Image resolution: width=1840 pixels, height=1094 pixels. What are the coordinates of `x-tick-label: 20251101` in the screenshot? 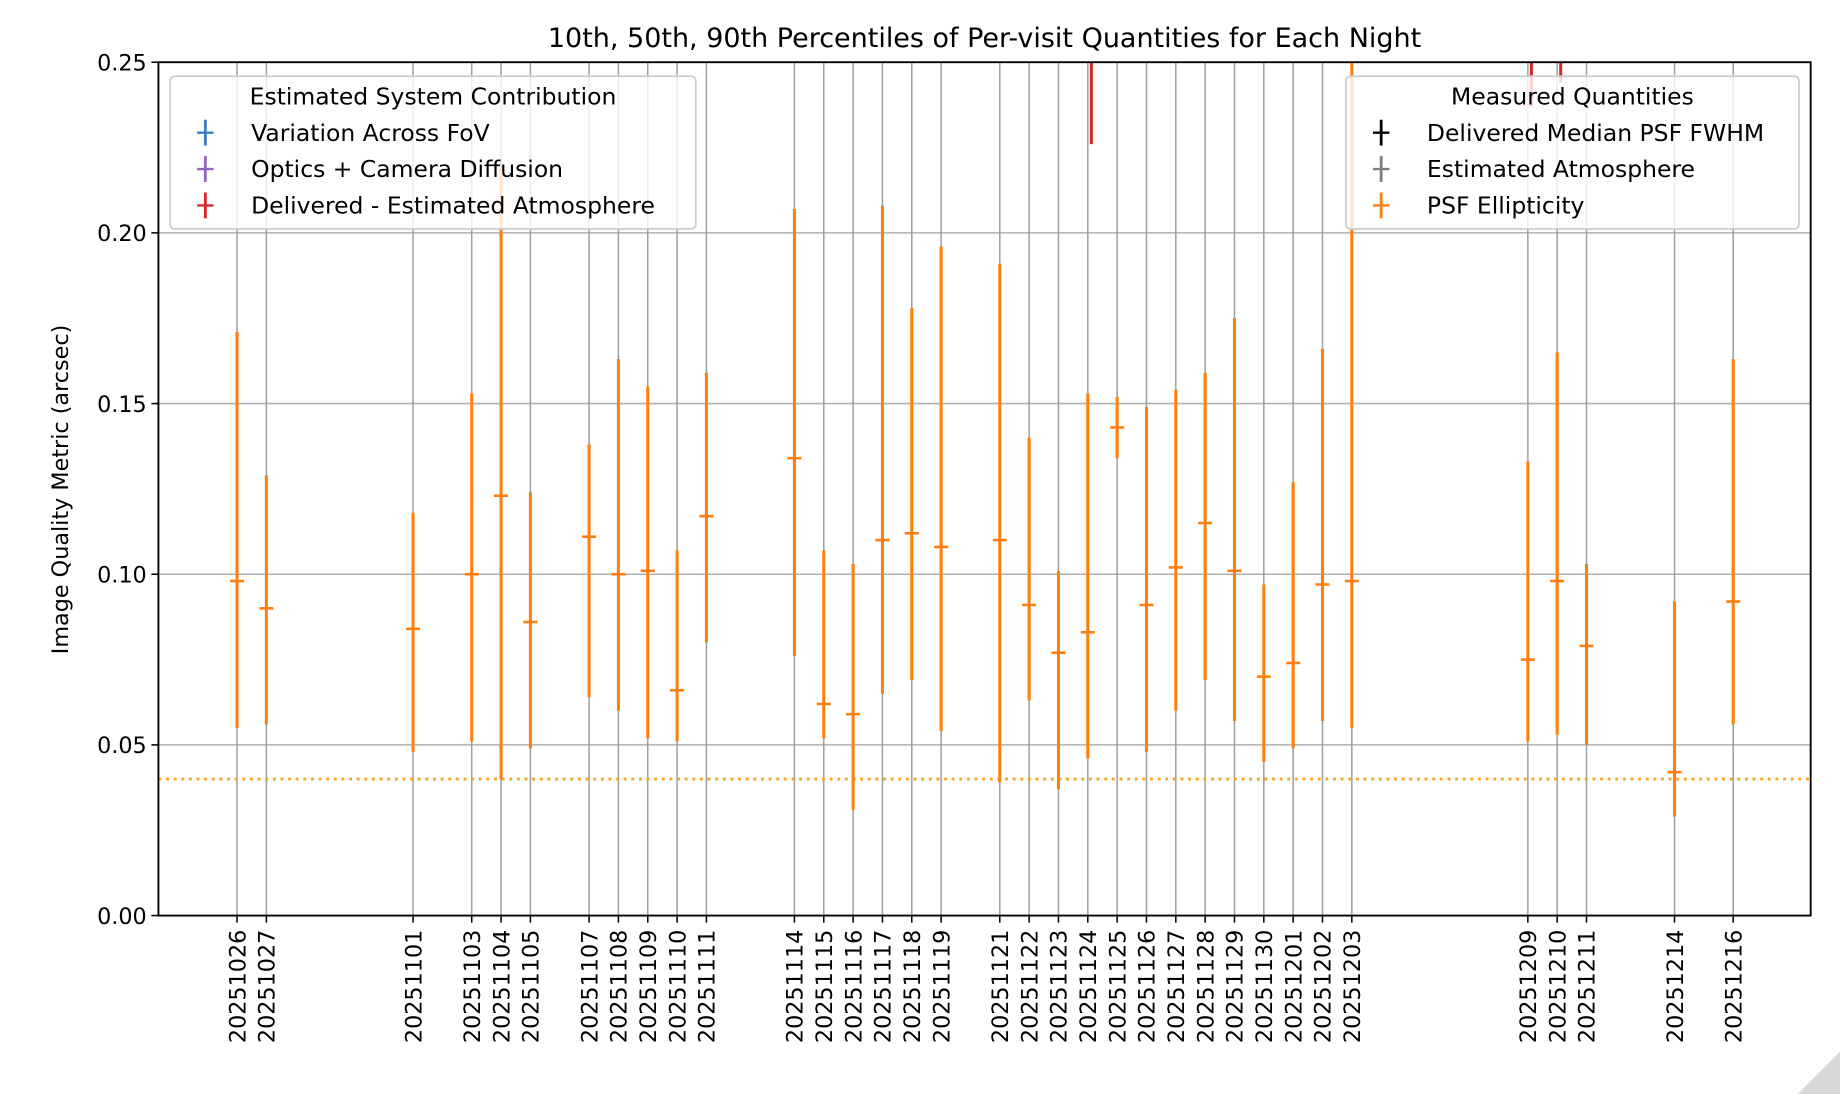 It's located at (414, 986).